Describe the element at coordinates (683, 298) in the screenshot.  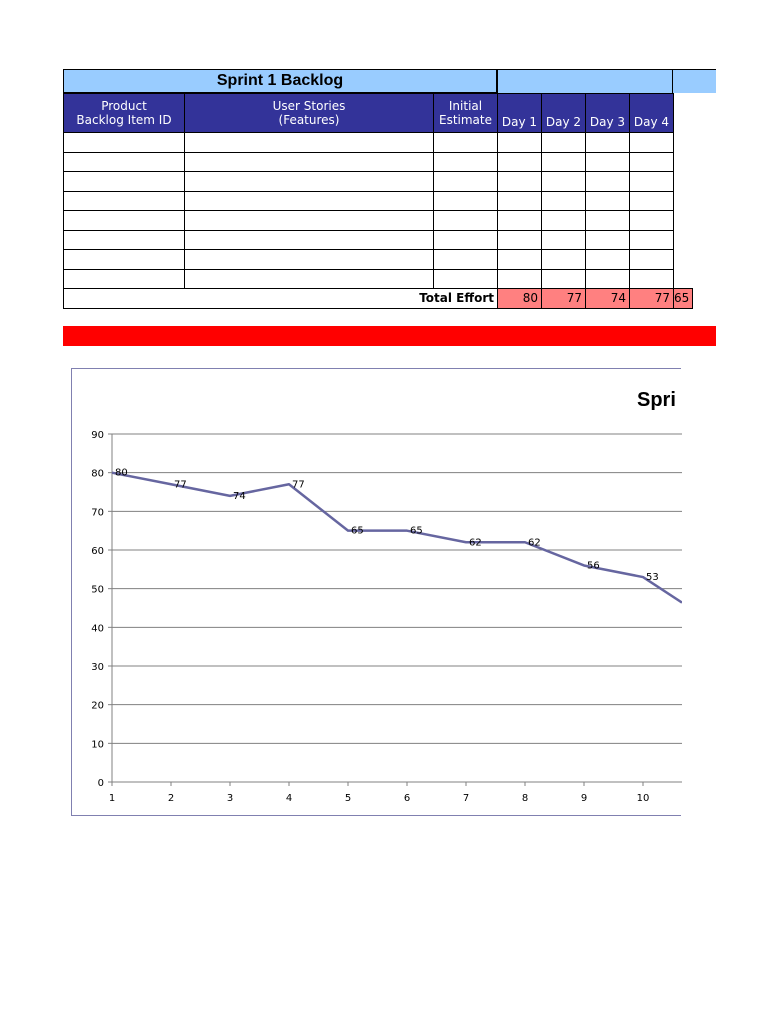
I see `total-day-4: 65` at that location.